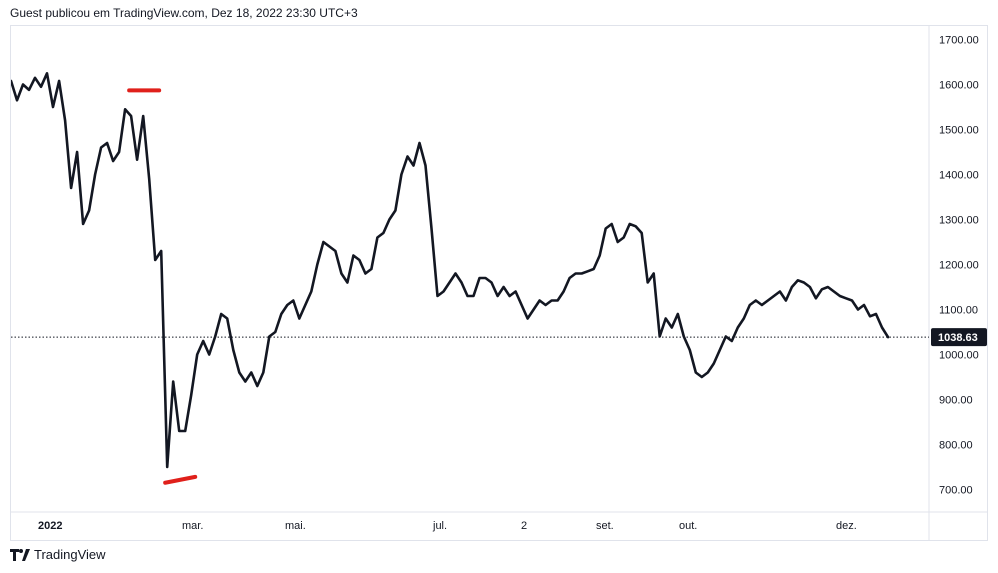  What do you see at coordinates (958, 311) in the screenshot?
I see `y-tick-label: 1100.00` at bounding box center [958, 311].